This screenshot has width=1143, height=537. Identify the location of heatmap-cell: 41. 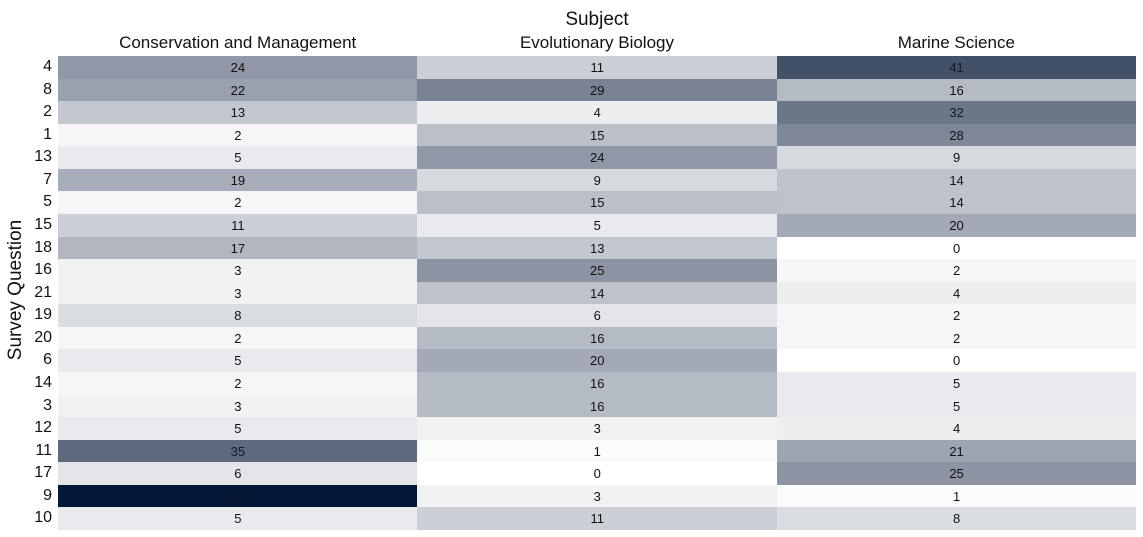
(956, 68).